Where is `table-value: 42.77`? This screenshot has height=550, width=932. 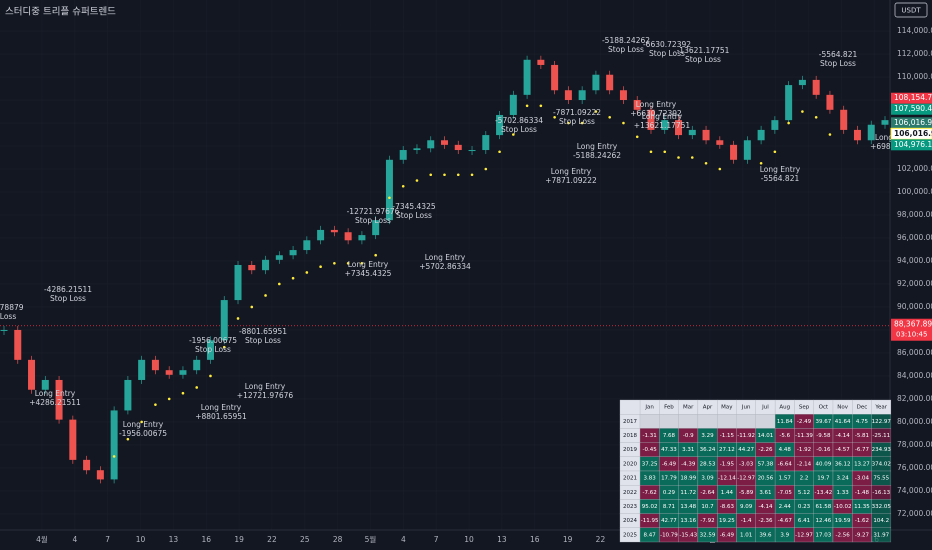 table-value: 42.77 is located at coordinates (669, 521).